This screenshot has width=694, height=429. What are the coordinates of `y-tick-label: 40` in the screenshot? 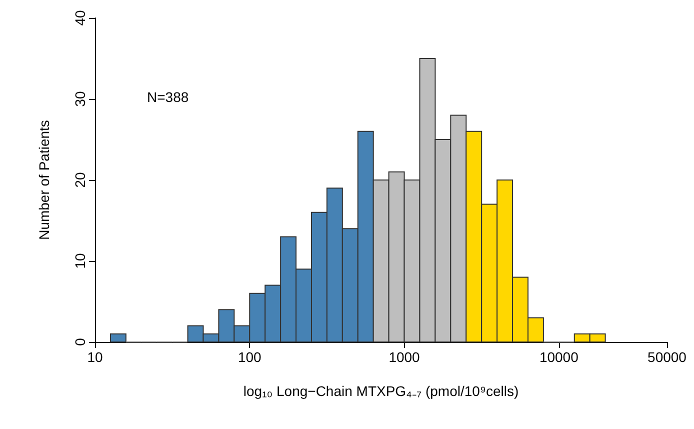 It's located at (80, 18).